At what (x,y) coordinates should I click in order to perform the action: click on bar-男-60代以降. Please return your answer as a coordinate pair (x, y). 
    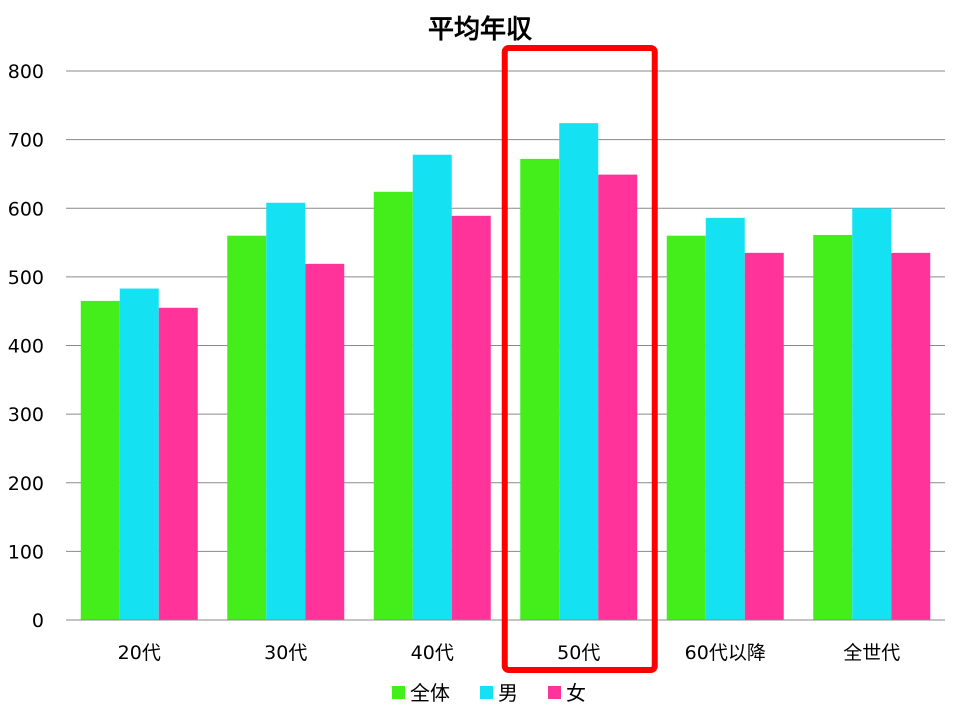
    Looking at the image, I should click on (725, 419).